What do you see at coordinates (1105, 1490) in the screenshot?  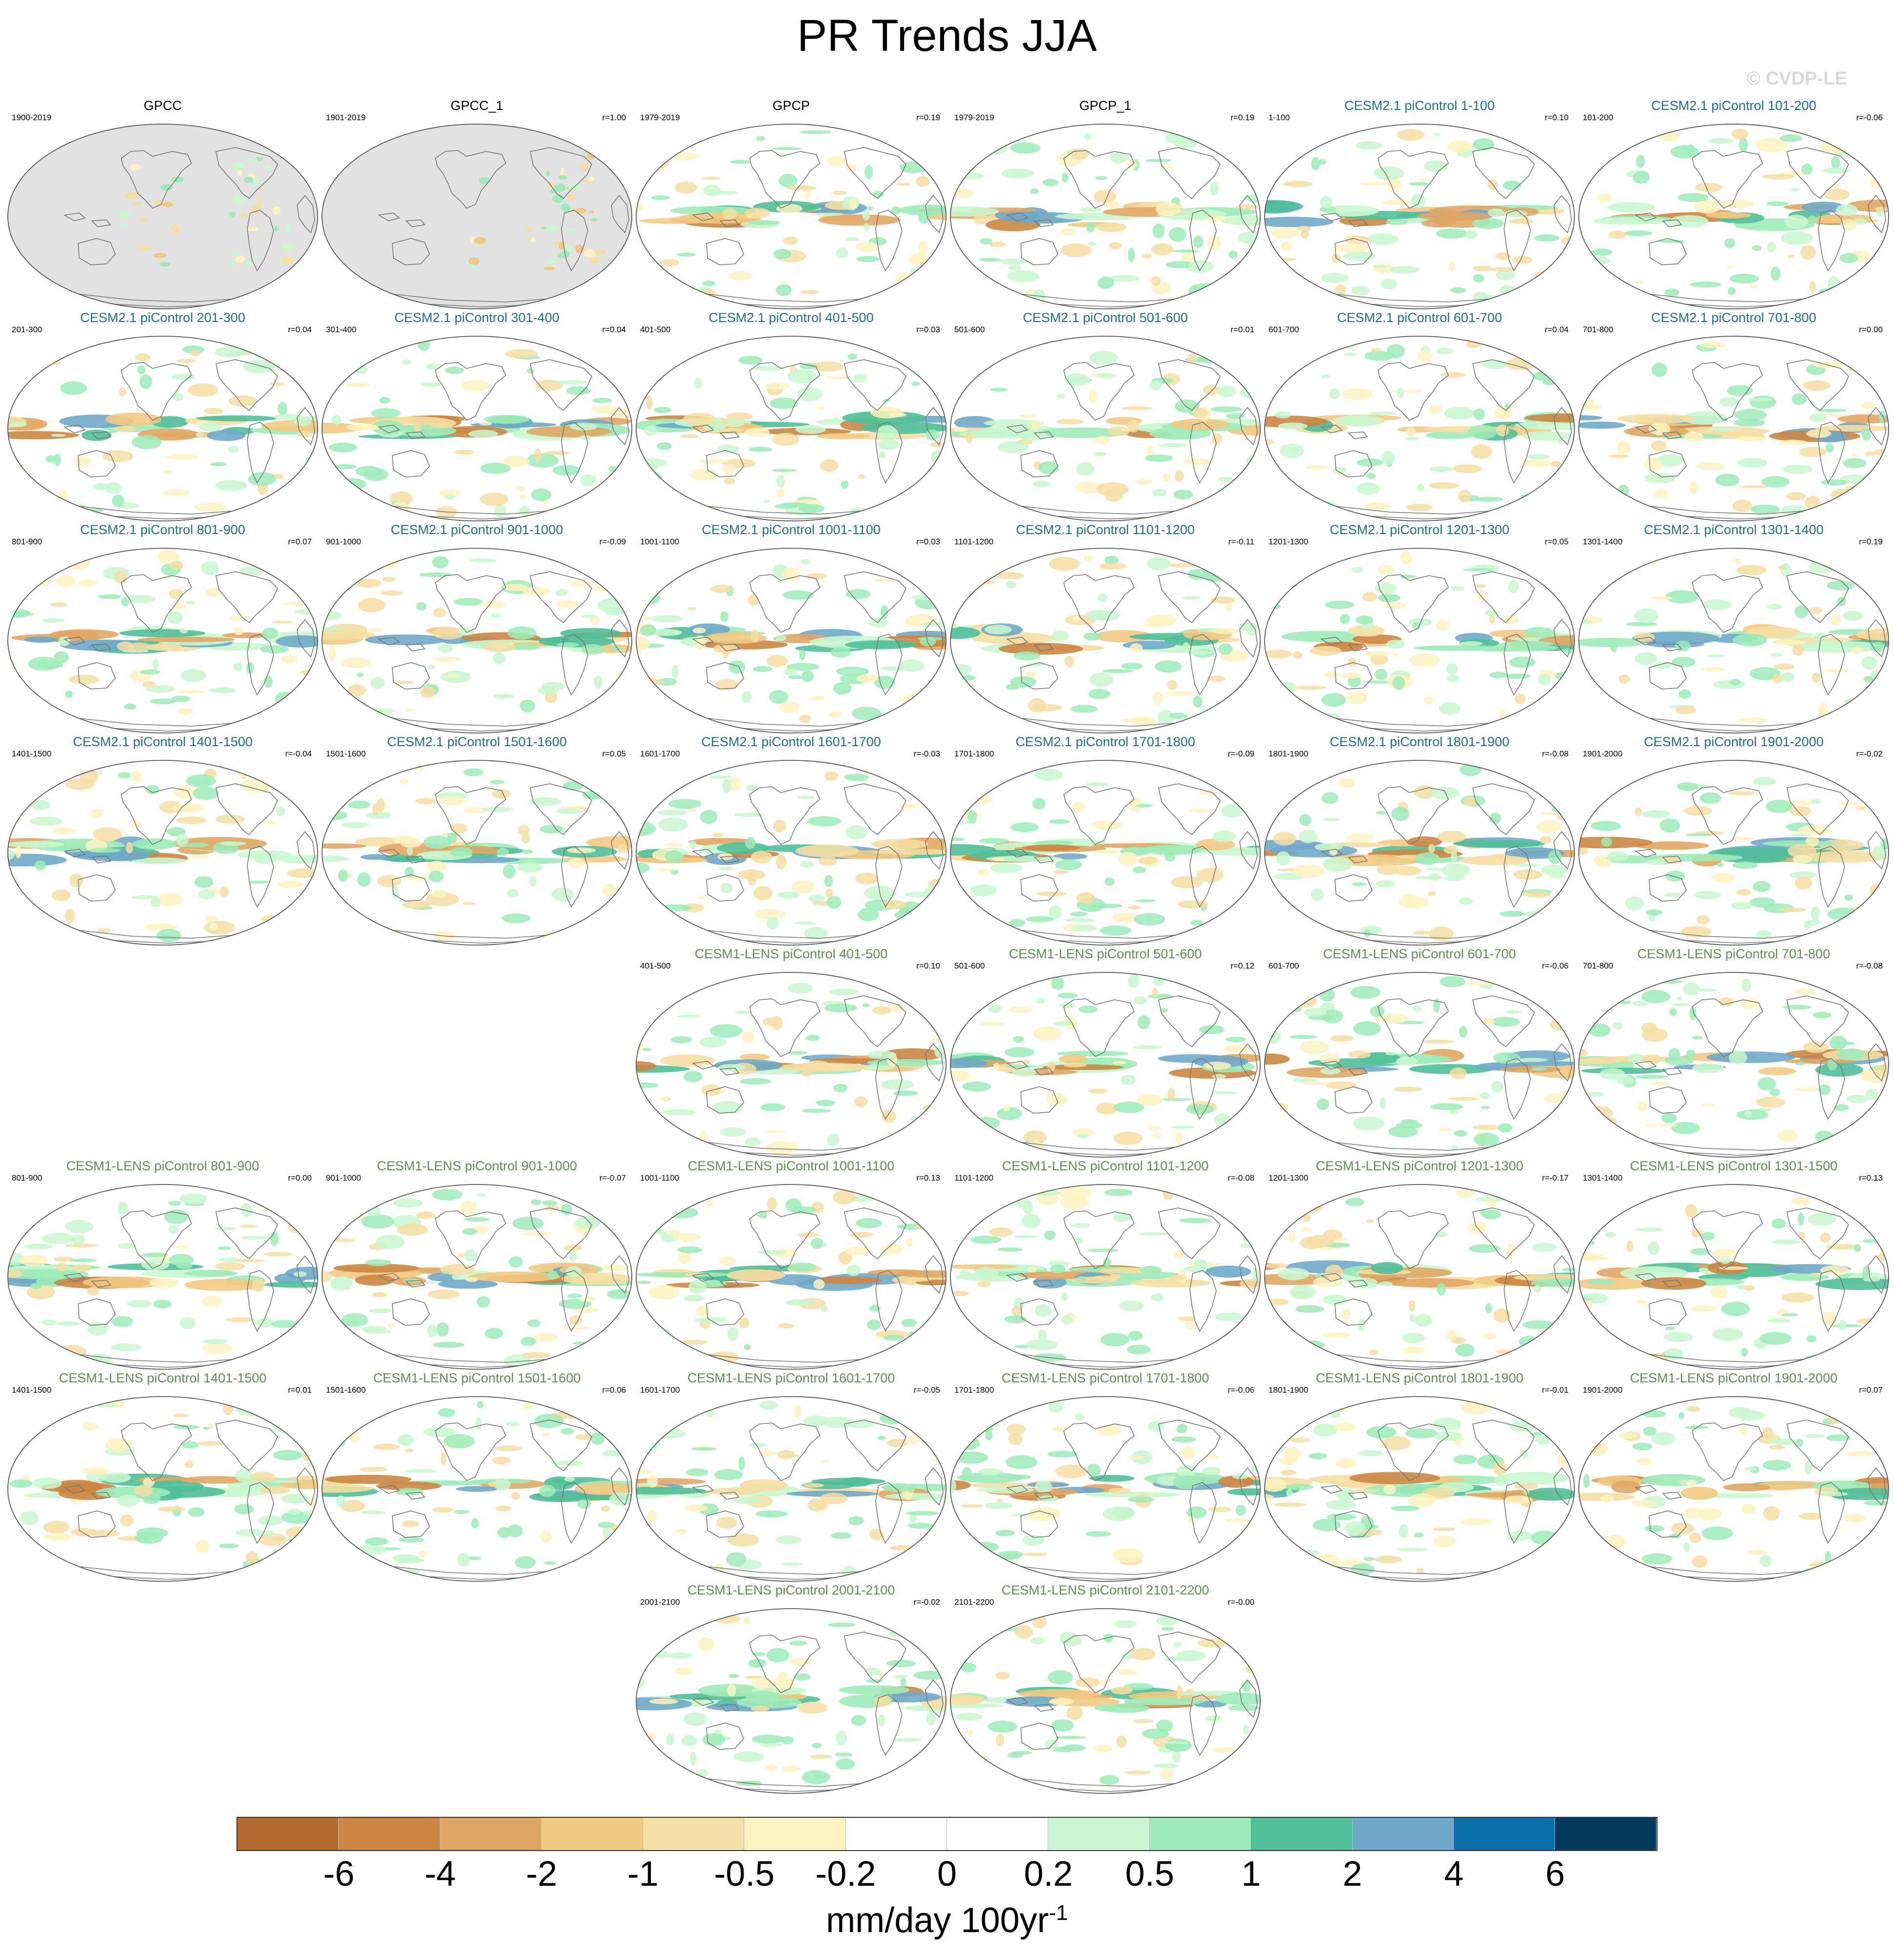 I see `precip-trend-field` at bounding box center [1105, 1490].